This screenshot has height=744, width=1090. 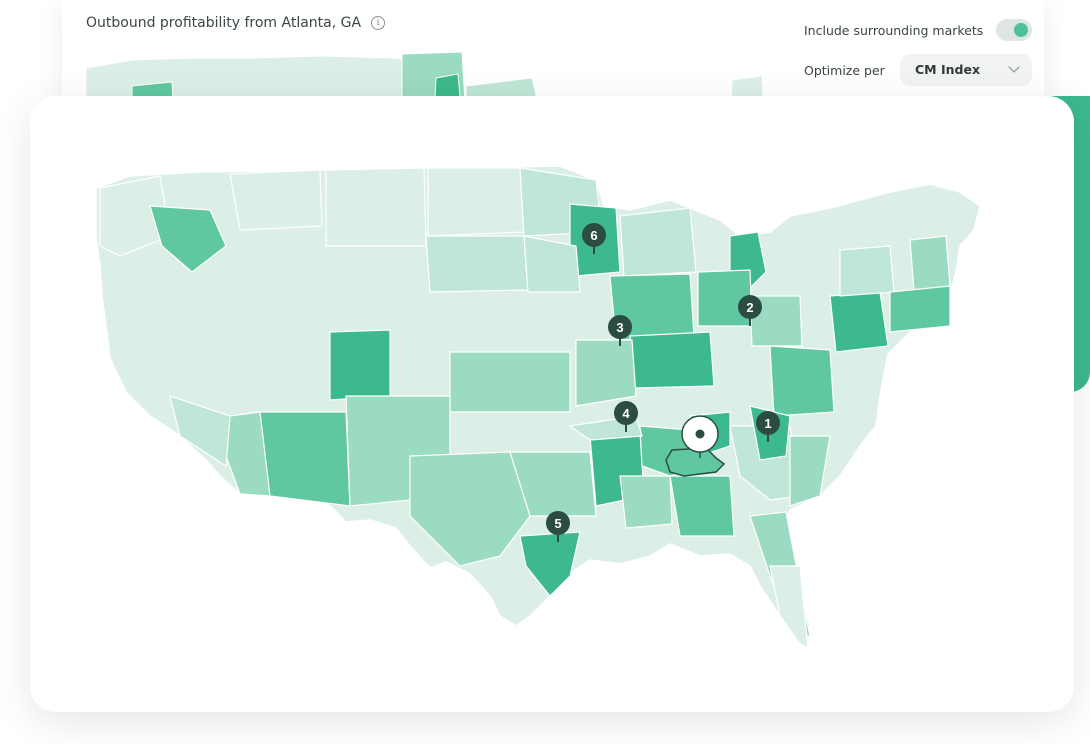 What do you see at coordinates (378, 23) in the screenshot?
I see `info-icon: i` at bounding box center [378, 23].